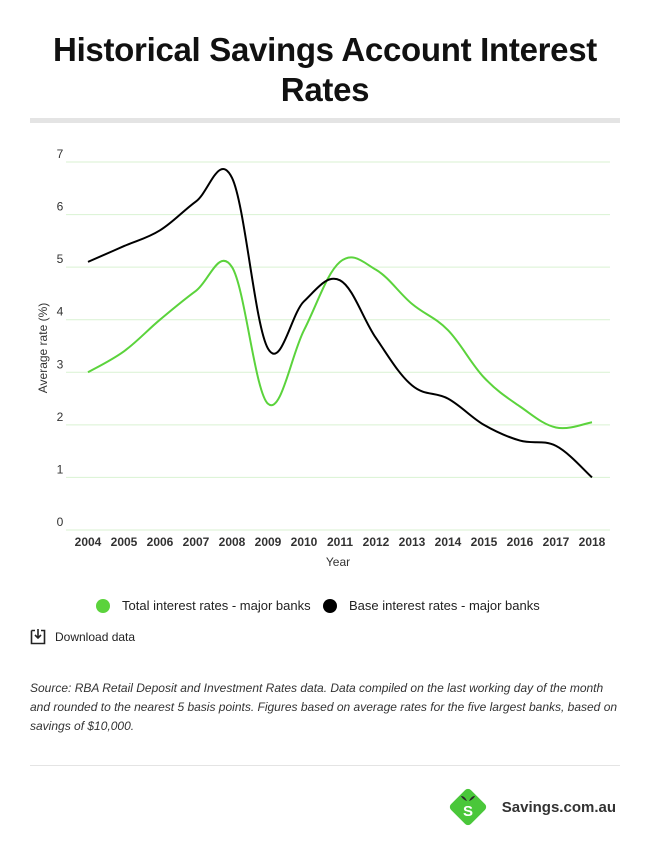 The width and height of the screenshot is (650, 844). What do you see at coordinates (88, 542) in the screenshot?
I see `x-tick-label: 2004` at bounding box center [88, 542].